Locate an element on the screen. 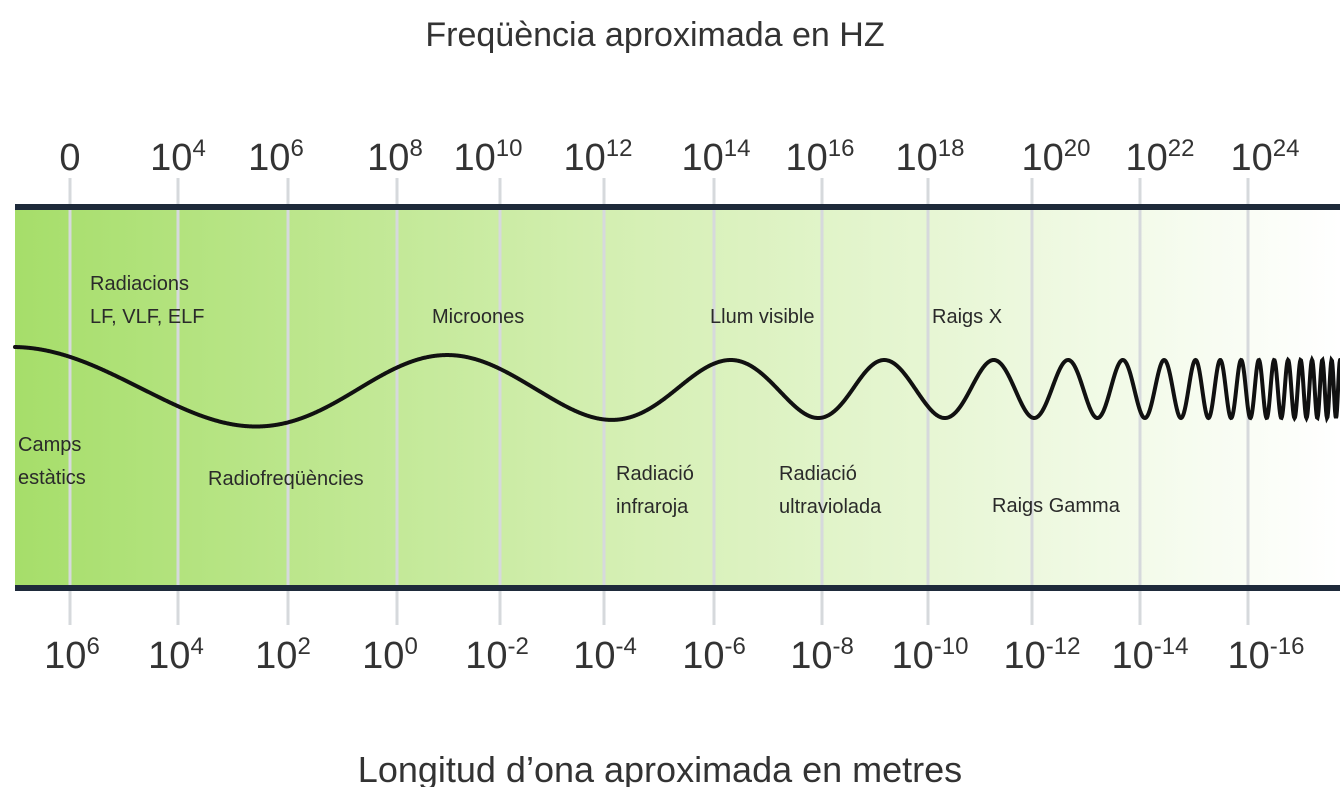 The width and height of the screenshot is (1340, 787). label-exponent: -4 is located at coordinates (625, 646).